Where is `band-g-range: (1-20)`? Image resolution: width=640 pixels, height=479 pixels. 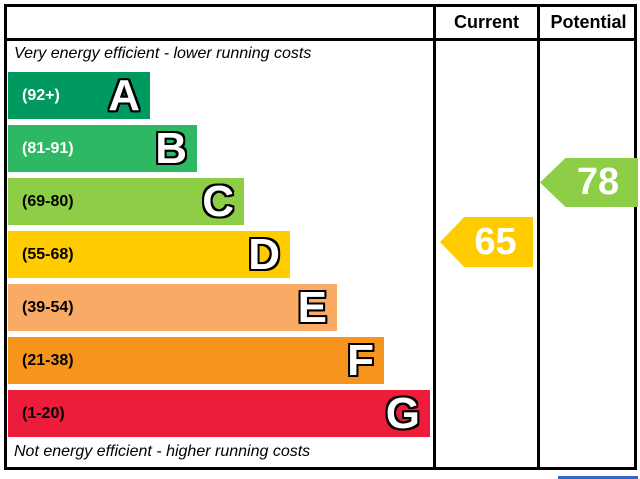 band-g-range: (1-20) is located at coordinates (43, 413).